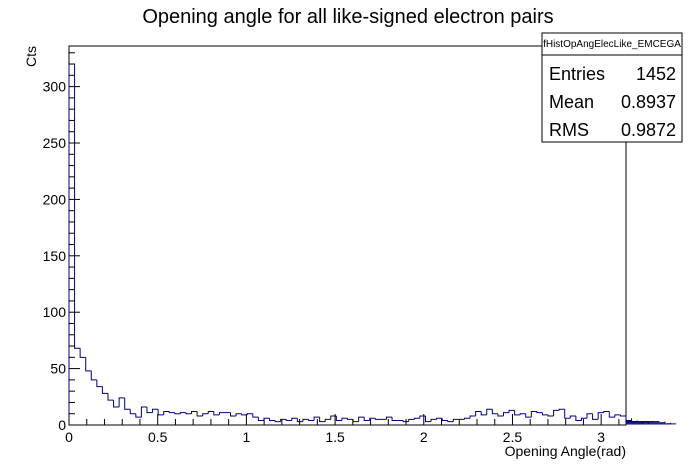  I want to click on stats-histogram-name: fHistOpAngElecLike_EMCEGA, so click(612, 44).